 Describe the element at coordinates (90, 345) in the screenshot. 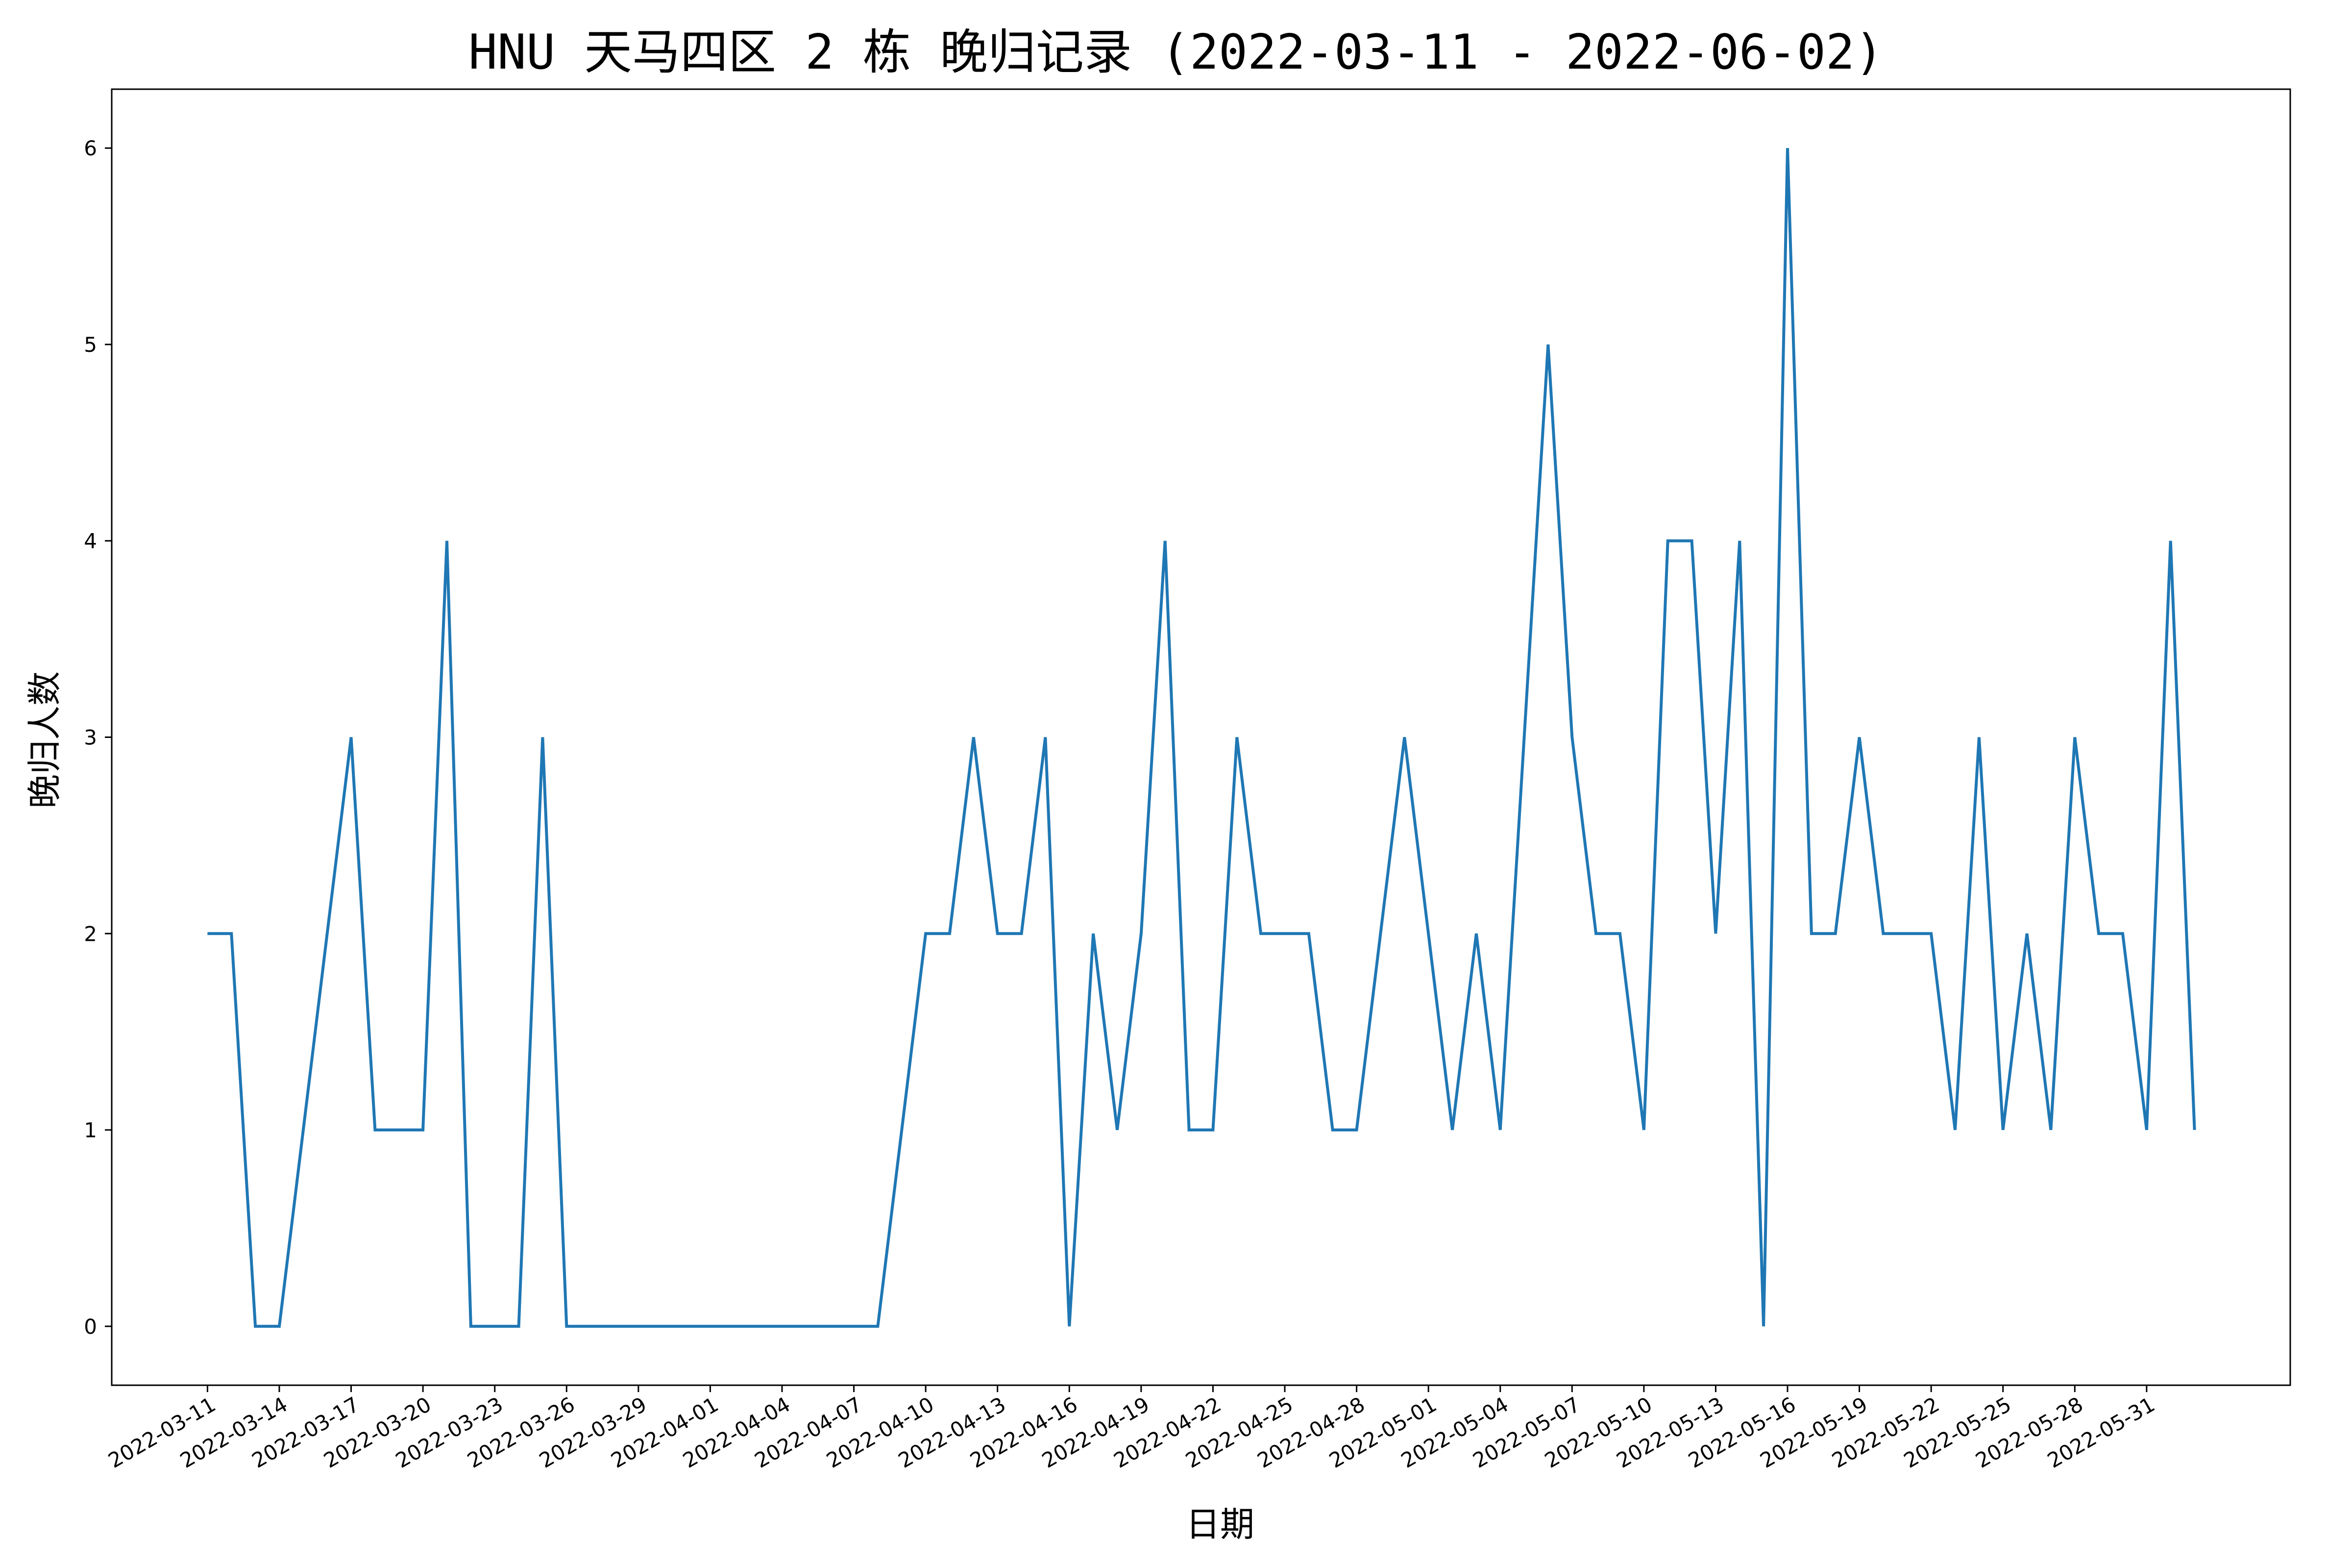

I see `y-tick-label: 5` at that location.